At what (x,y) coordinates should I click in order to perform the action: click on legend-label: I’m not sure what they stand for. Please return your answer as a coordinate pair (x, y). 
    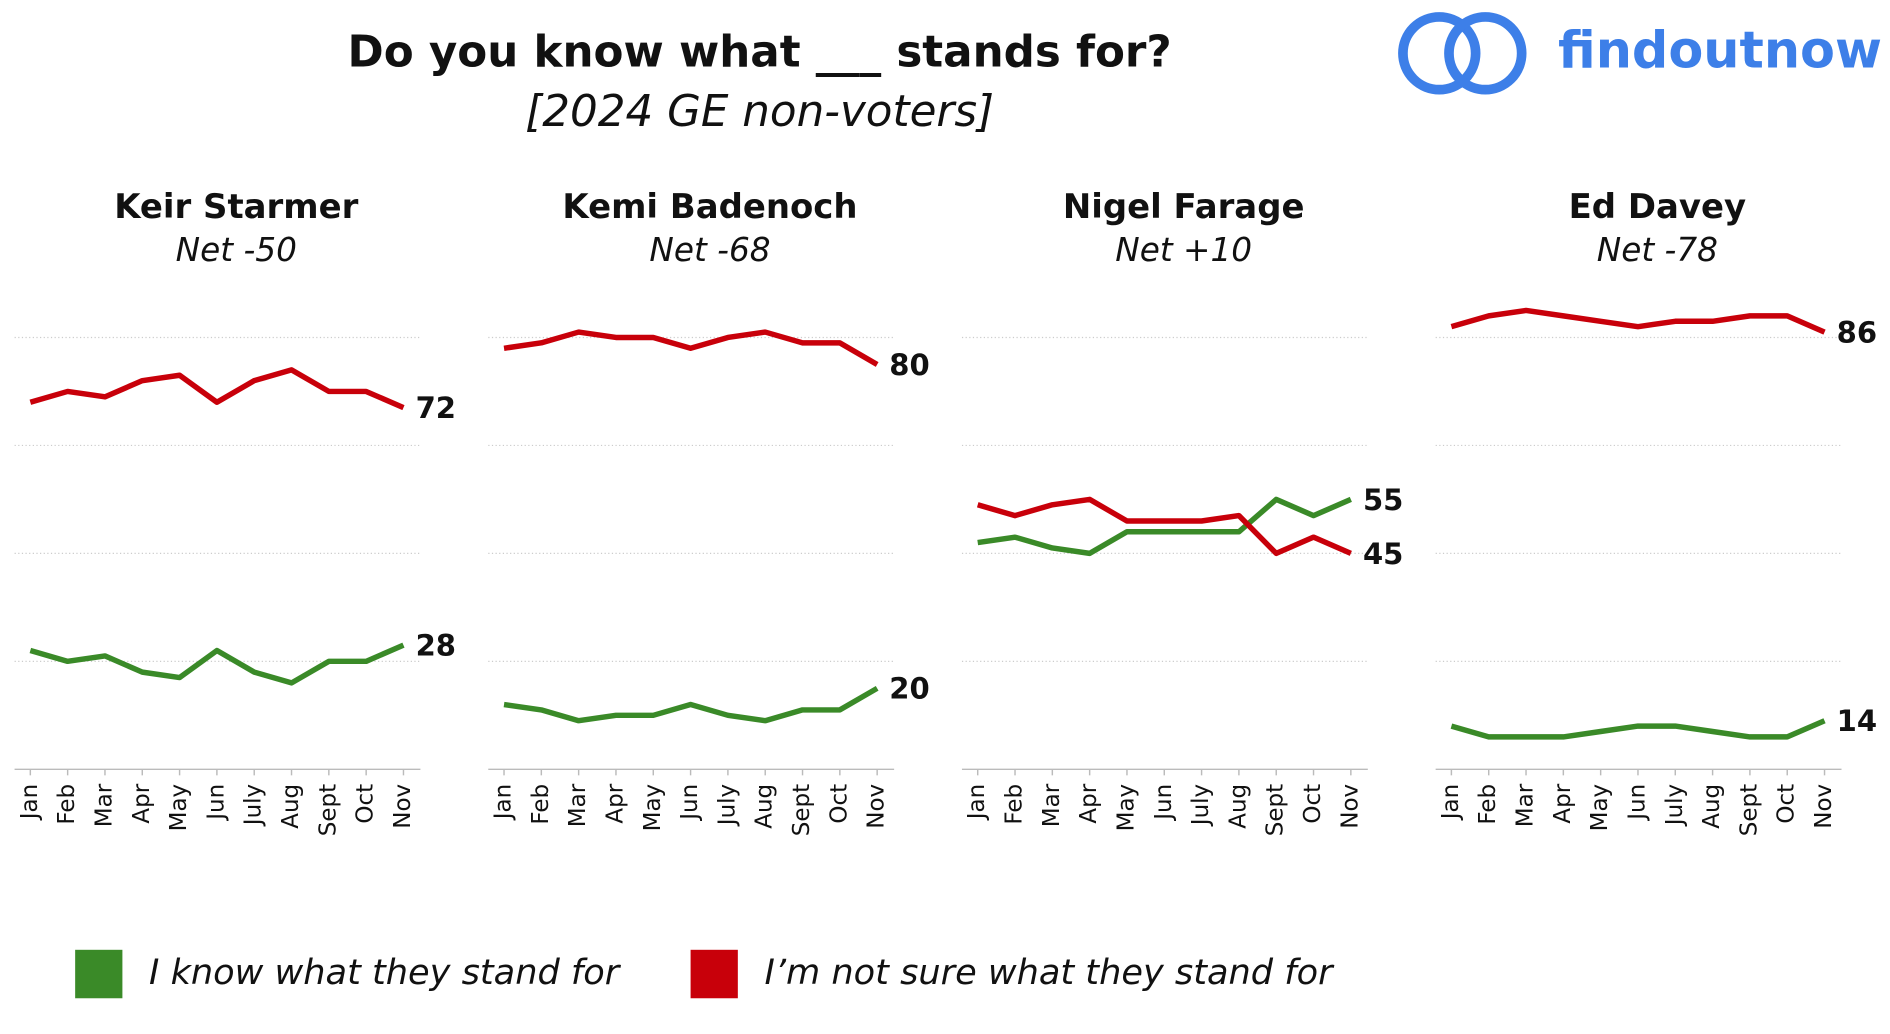
    Looking at the image, I should click on (1049, 972).